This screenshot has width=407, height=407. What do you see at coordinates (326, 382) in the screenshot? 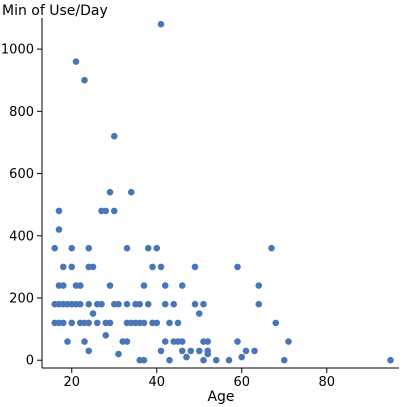
I see `x-tick-label: 80` at bounding box center [326, 382].